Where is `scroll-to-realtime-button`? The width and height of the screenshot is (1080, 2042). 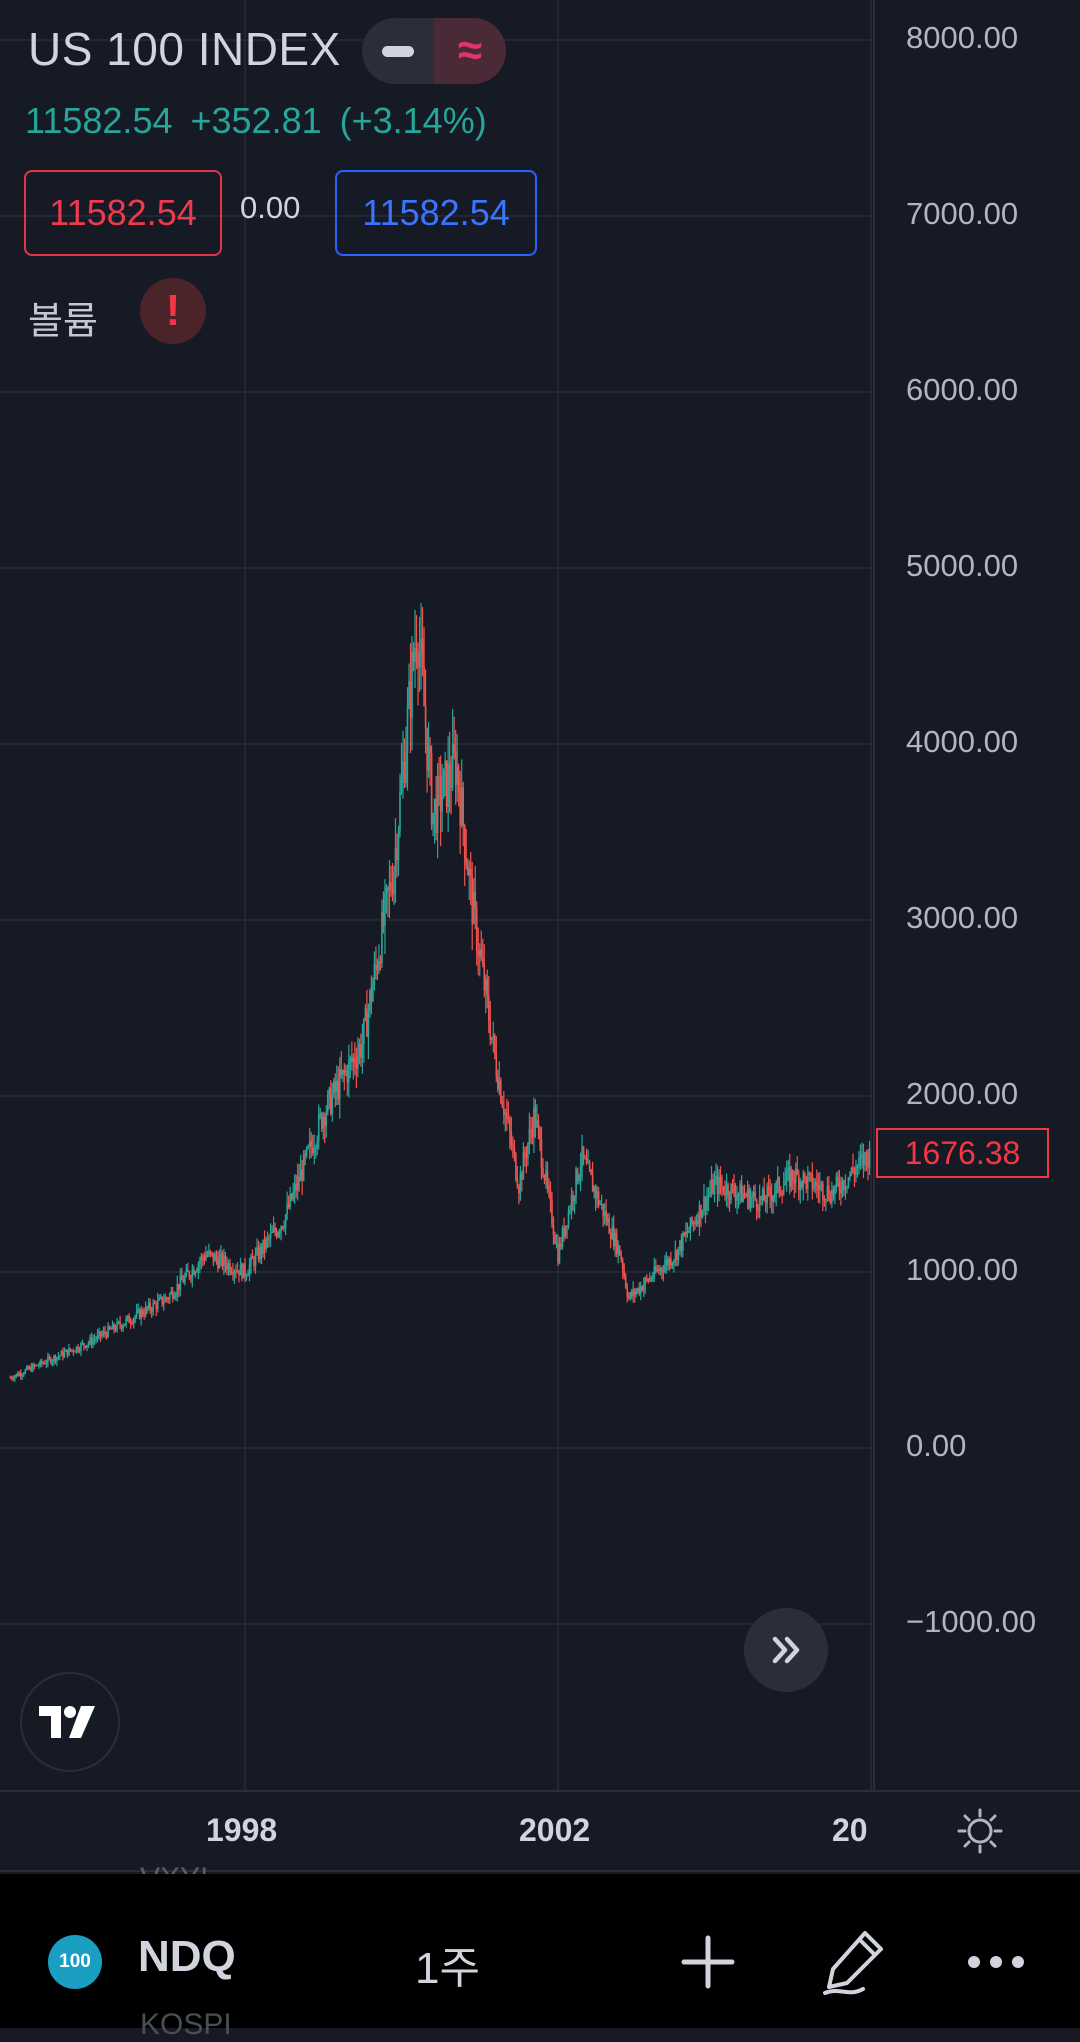
scroll-to-realtime-button is located at coordinates (786, 1650).